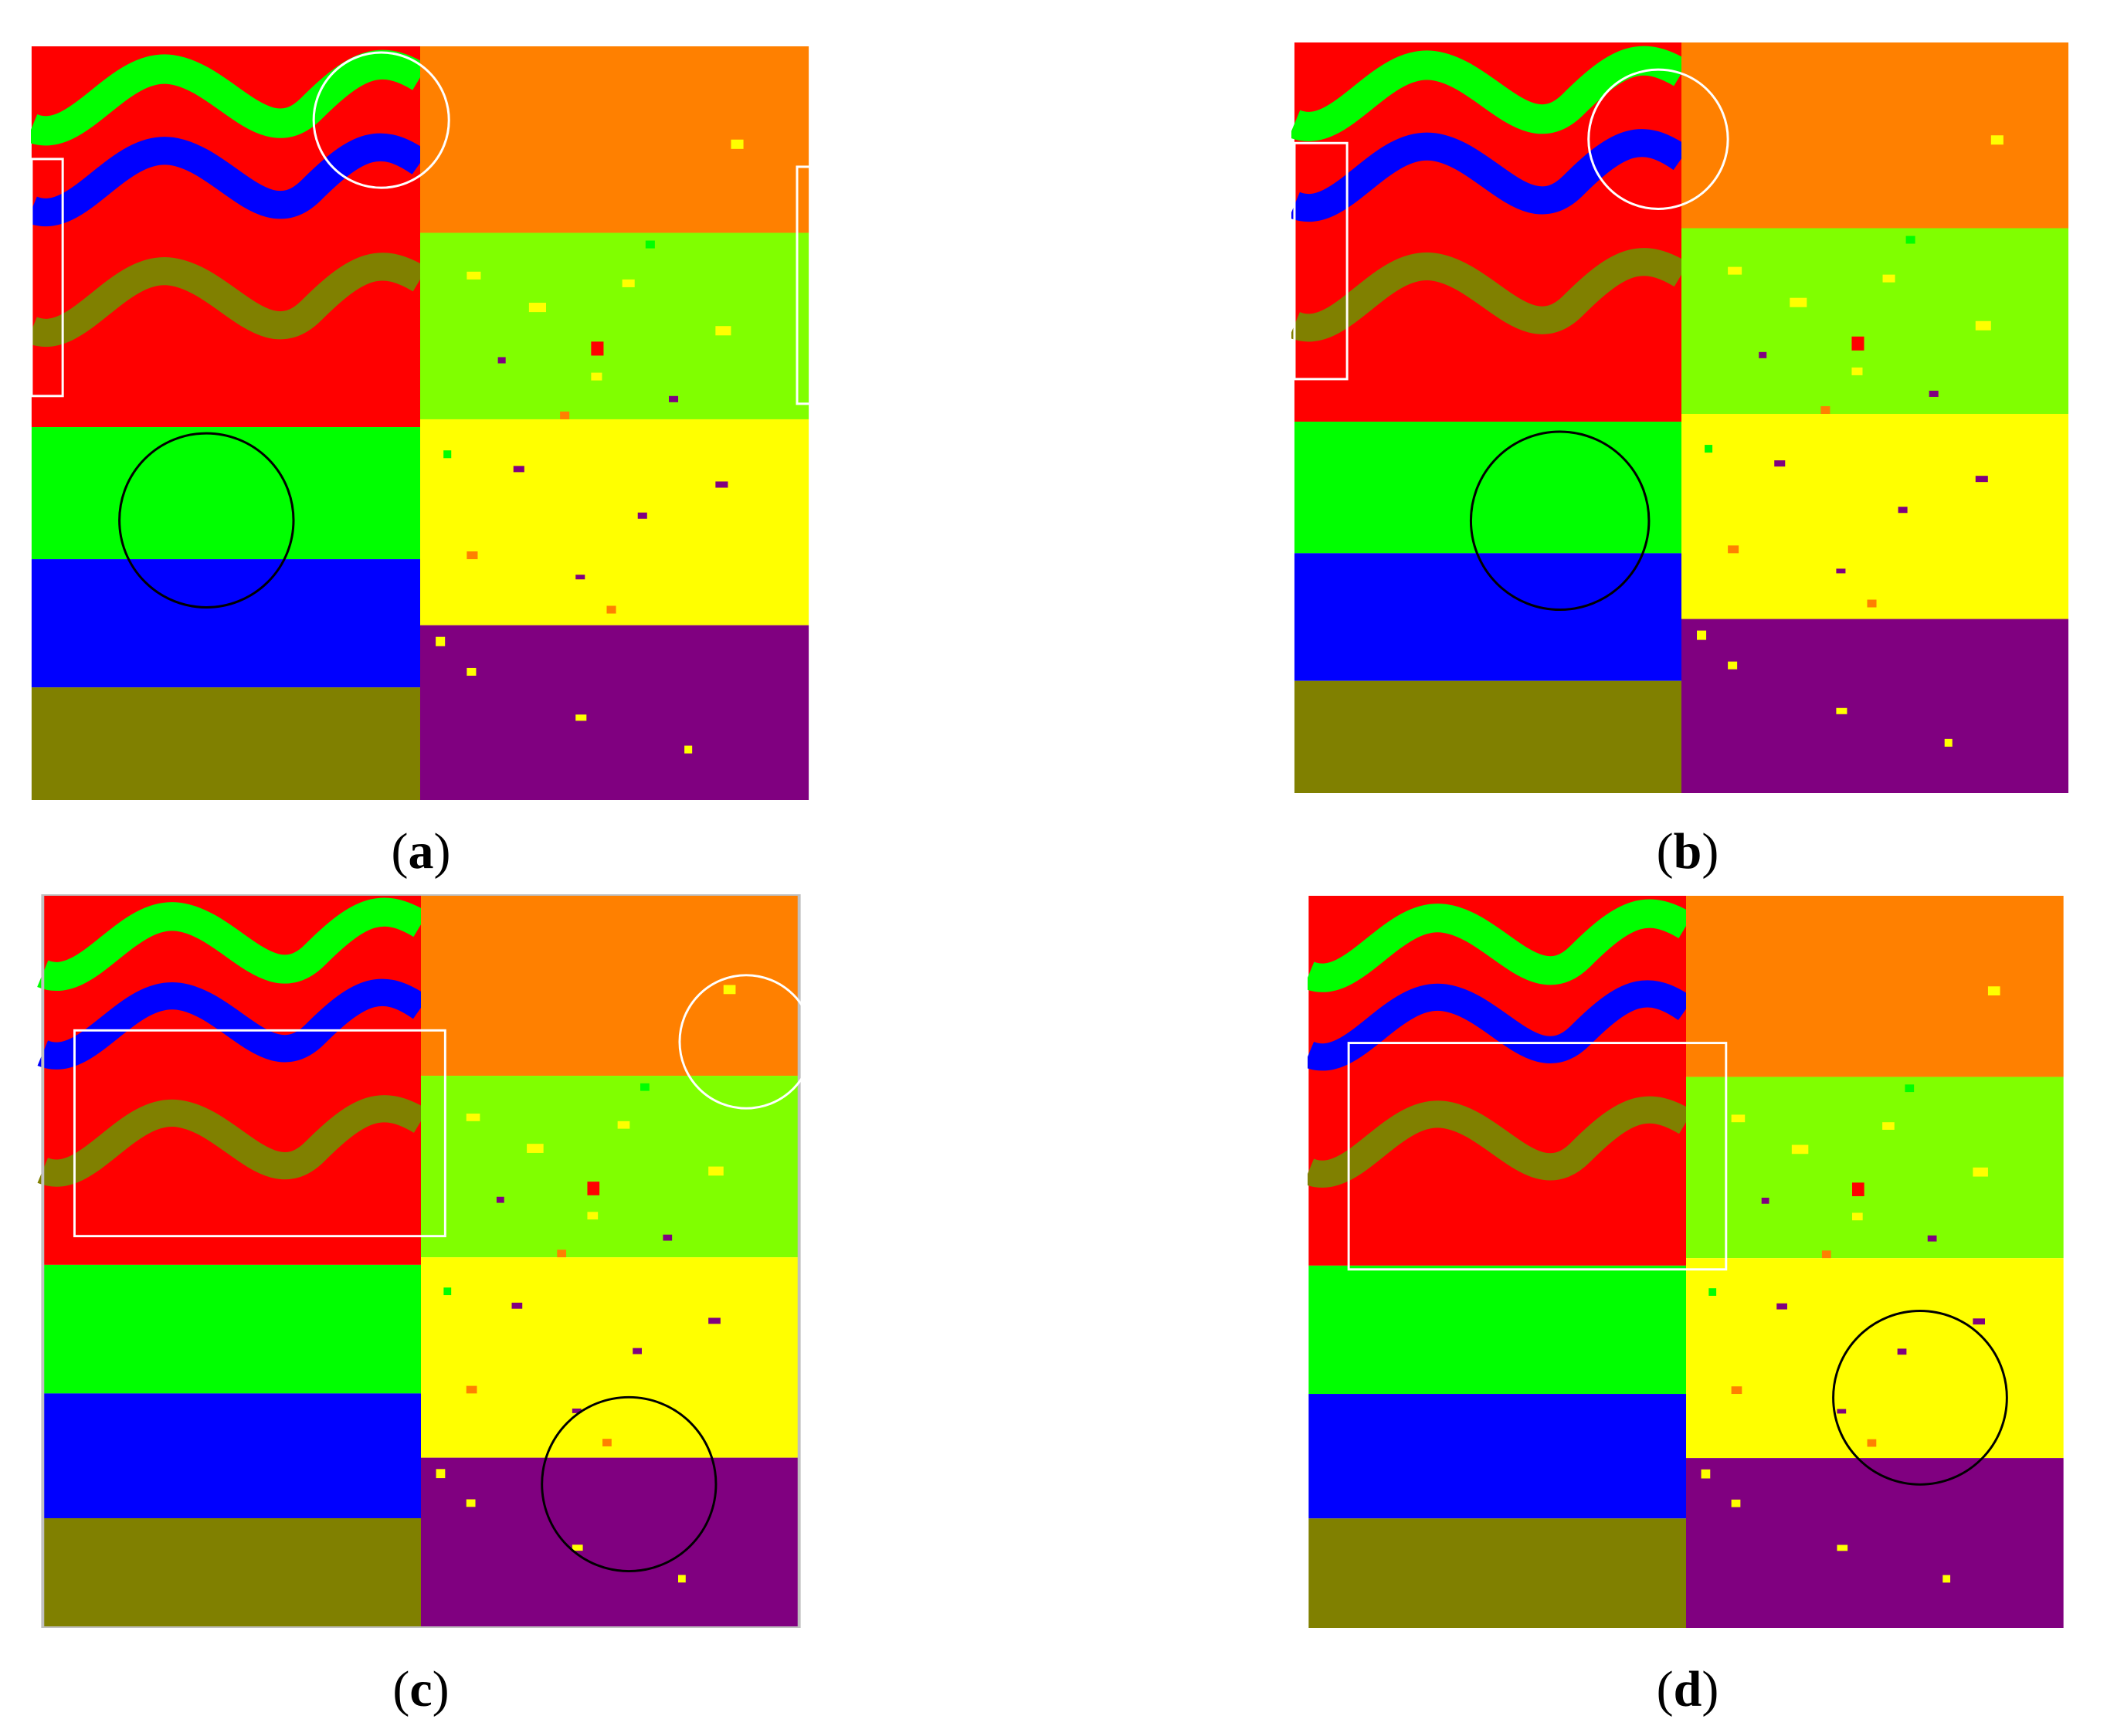 Image resolution: width=2107 pixels, height=1736 pixels. I want to click on caption-c: (c), so click(421, 1689).